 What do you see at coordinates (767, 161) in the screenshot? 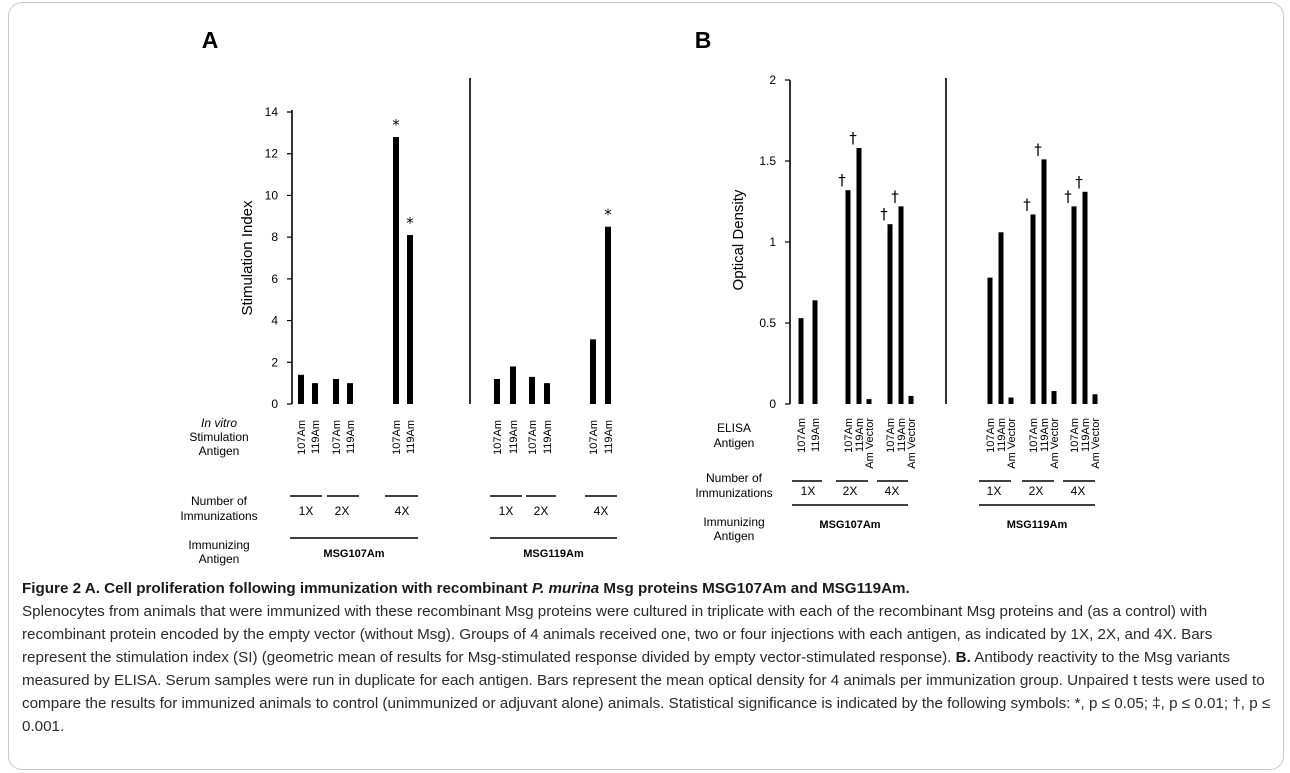
I see `panel-b-y-tick-label: 1.5` at bounding box center [767, 161].